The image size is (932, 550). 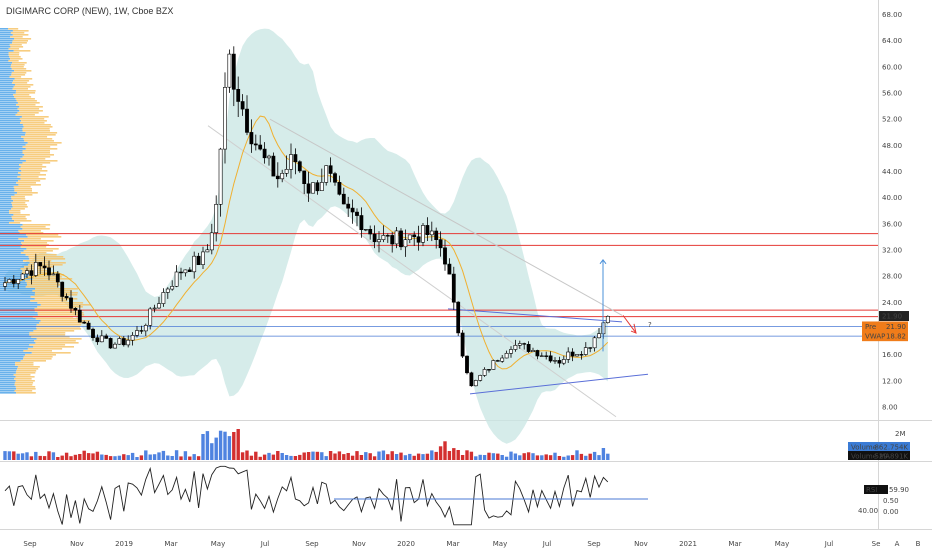 What do you see at coordinates (892, 146) in the screenshot?
I see `price-axis-label: 48.00` at bounding box center [892, 146].